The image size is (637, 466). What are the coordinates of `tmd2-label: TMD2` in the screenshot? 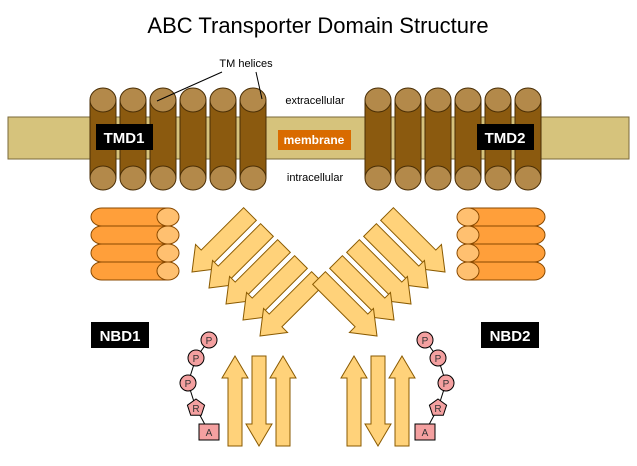 It's located at (505, 138).